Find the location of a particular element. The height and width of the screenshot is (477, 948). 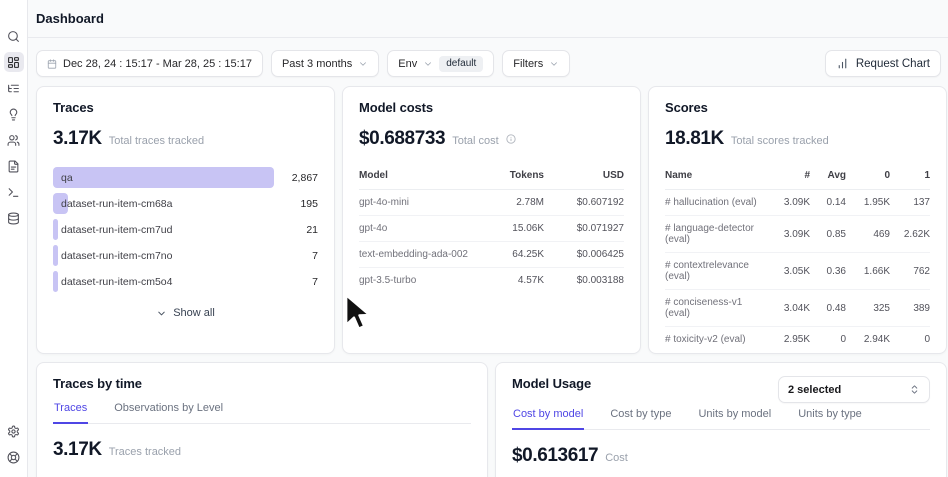

one-cell: 389 is located at coordinates (910, 308).